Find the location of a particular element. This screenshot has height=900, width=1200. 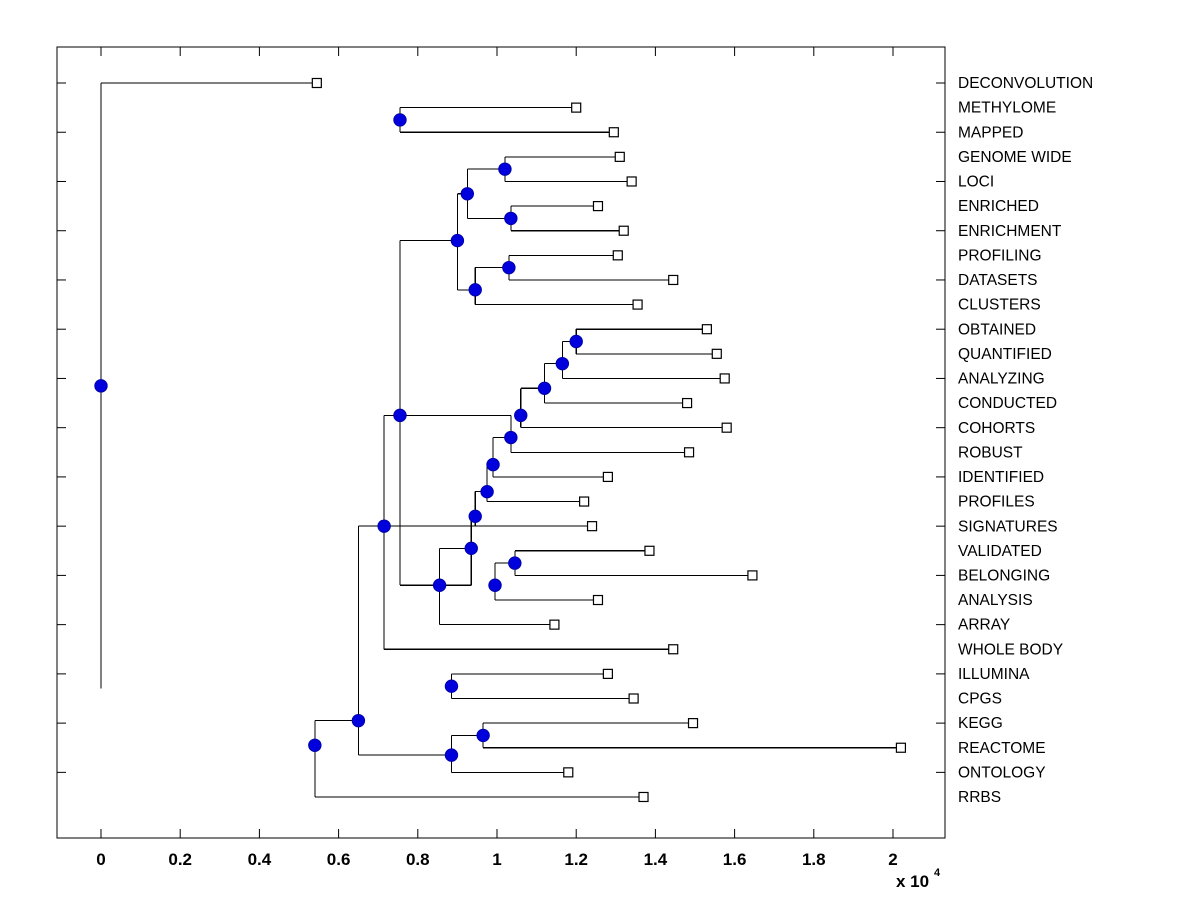

cluster-node-n_validated_belonging is located at coordinates (515, 563).